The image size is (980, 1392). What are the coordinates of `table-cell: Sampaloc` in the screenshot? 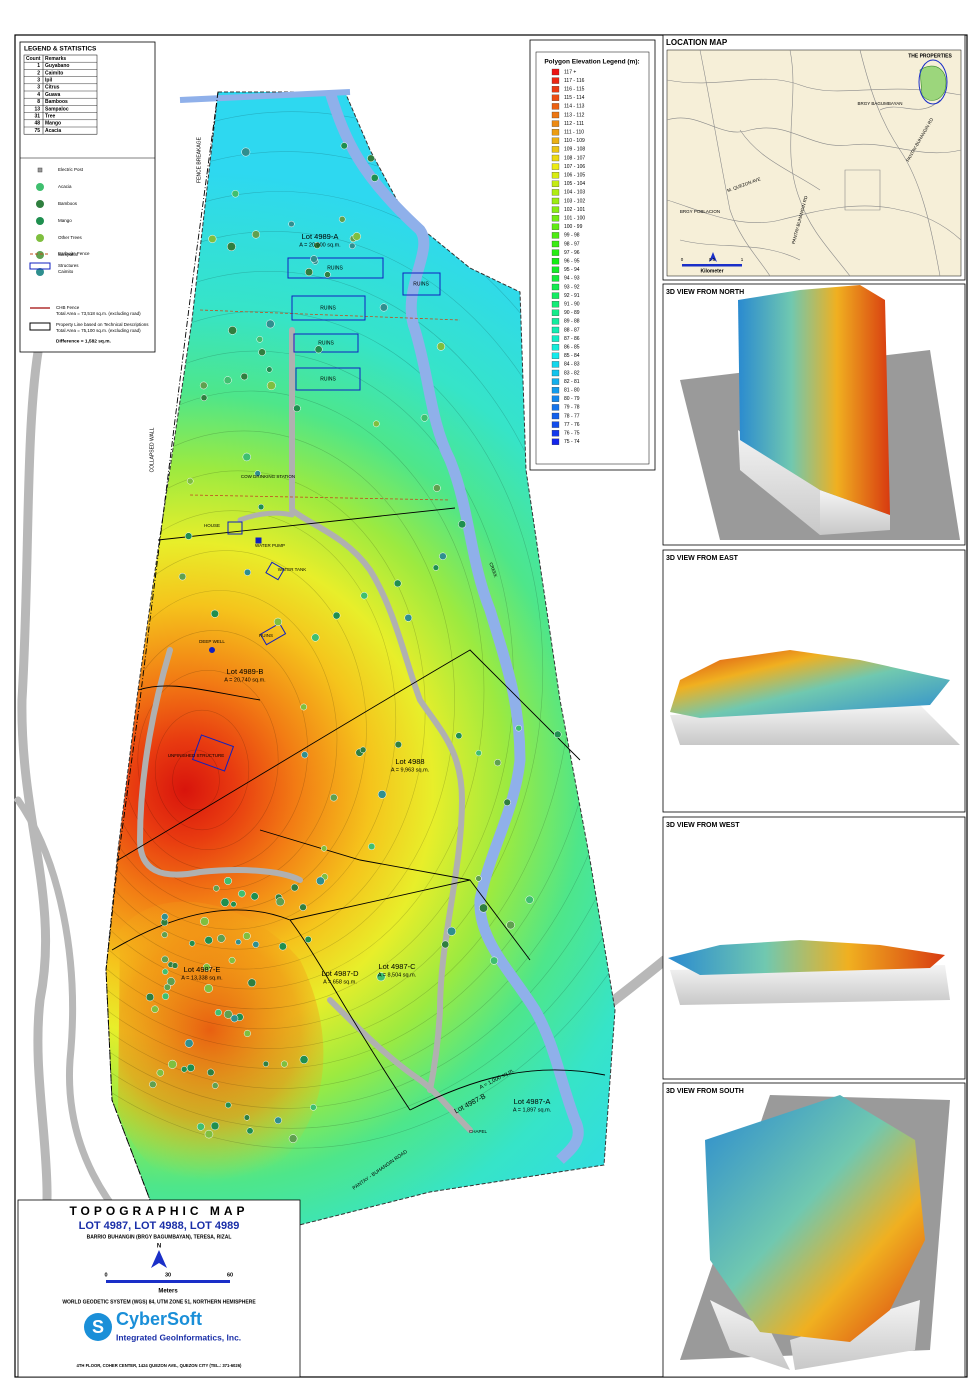 It's located at (57, 109).